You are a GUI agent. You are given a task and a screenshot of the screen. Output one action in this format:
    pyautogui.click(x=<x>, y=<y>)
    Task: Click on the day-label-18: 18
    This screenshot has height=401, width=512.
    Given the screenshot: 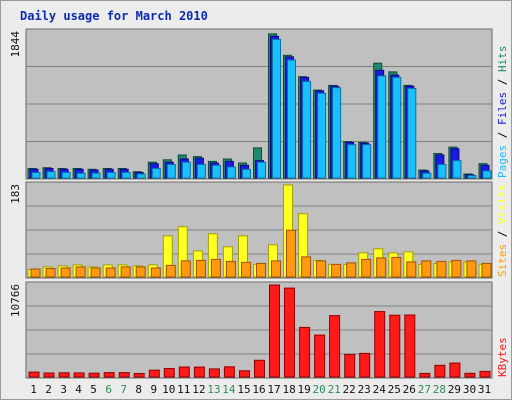 What is the action you would take?
    pyautogui.click(x=288, y=389)
    